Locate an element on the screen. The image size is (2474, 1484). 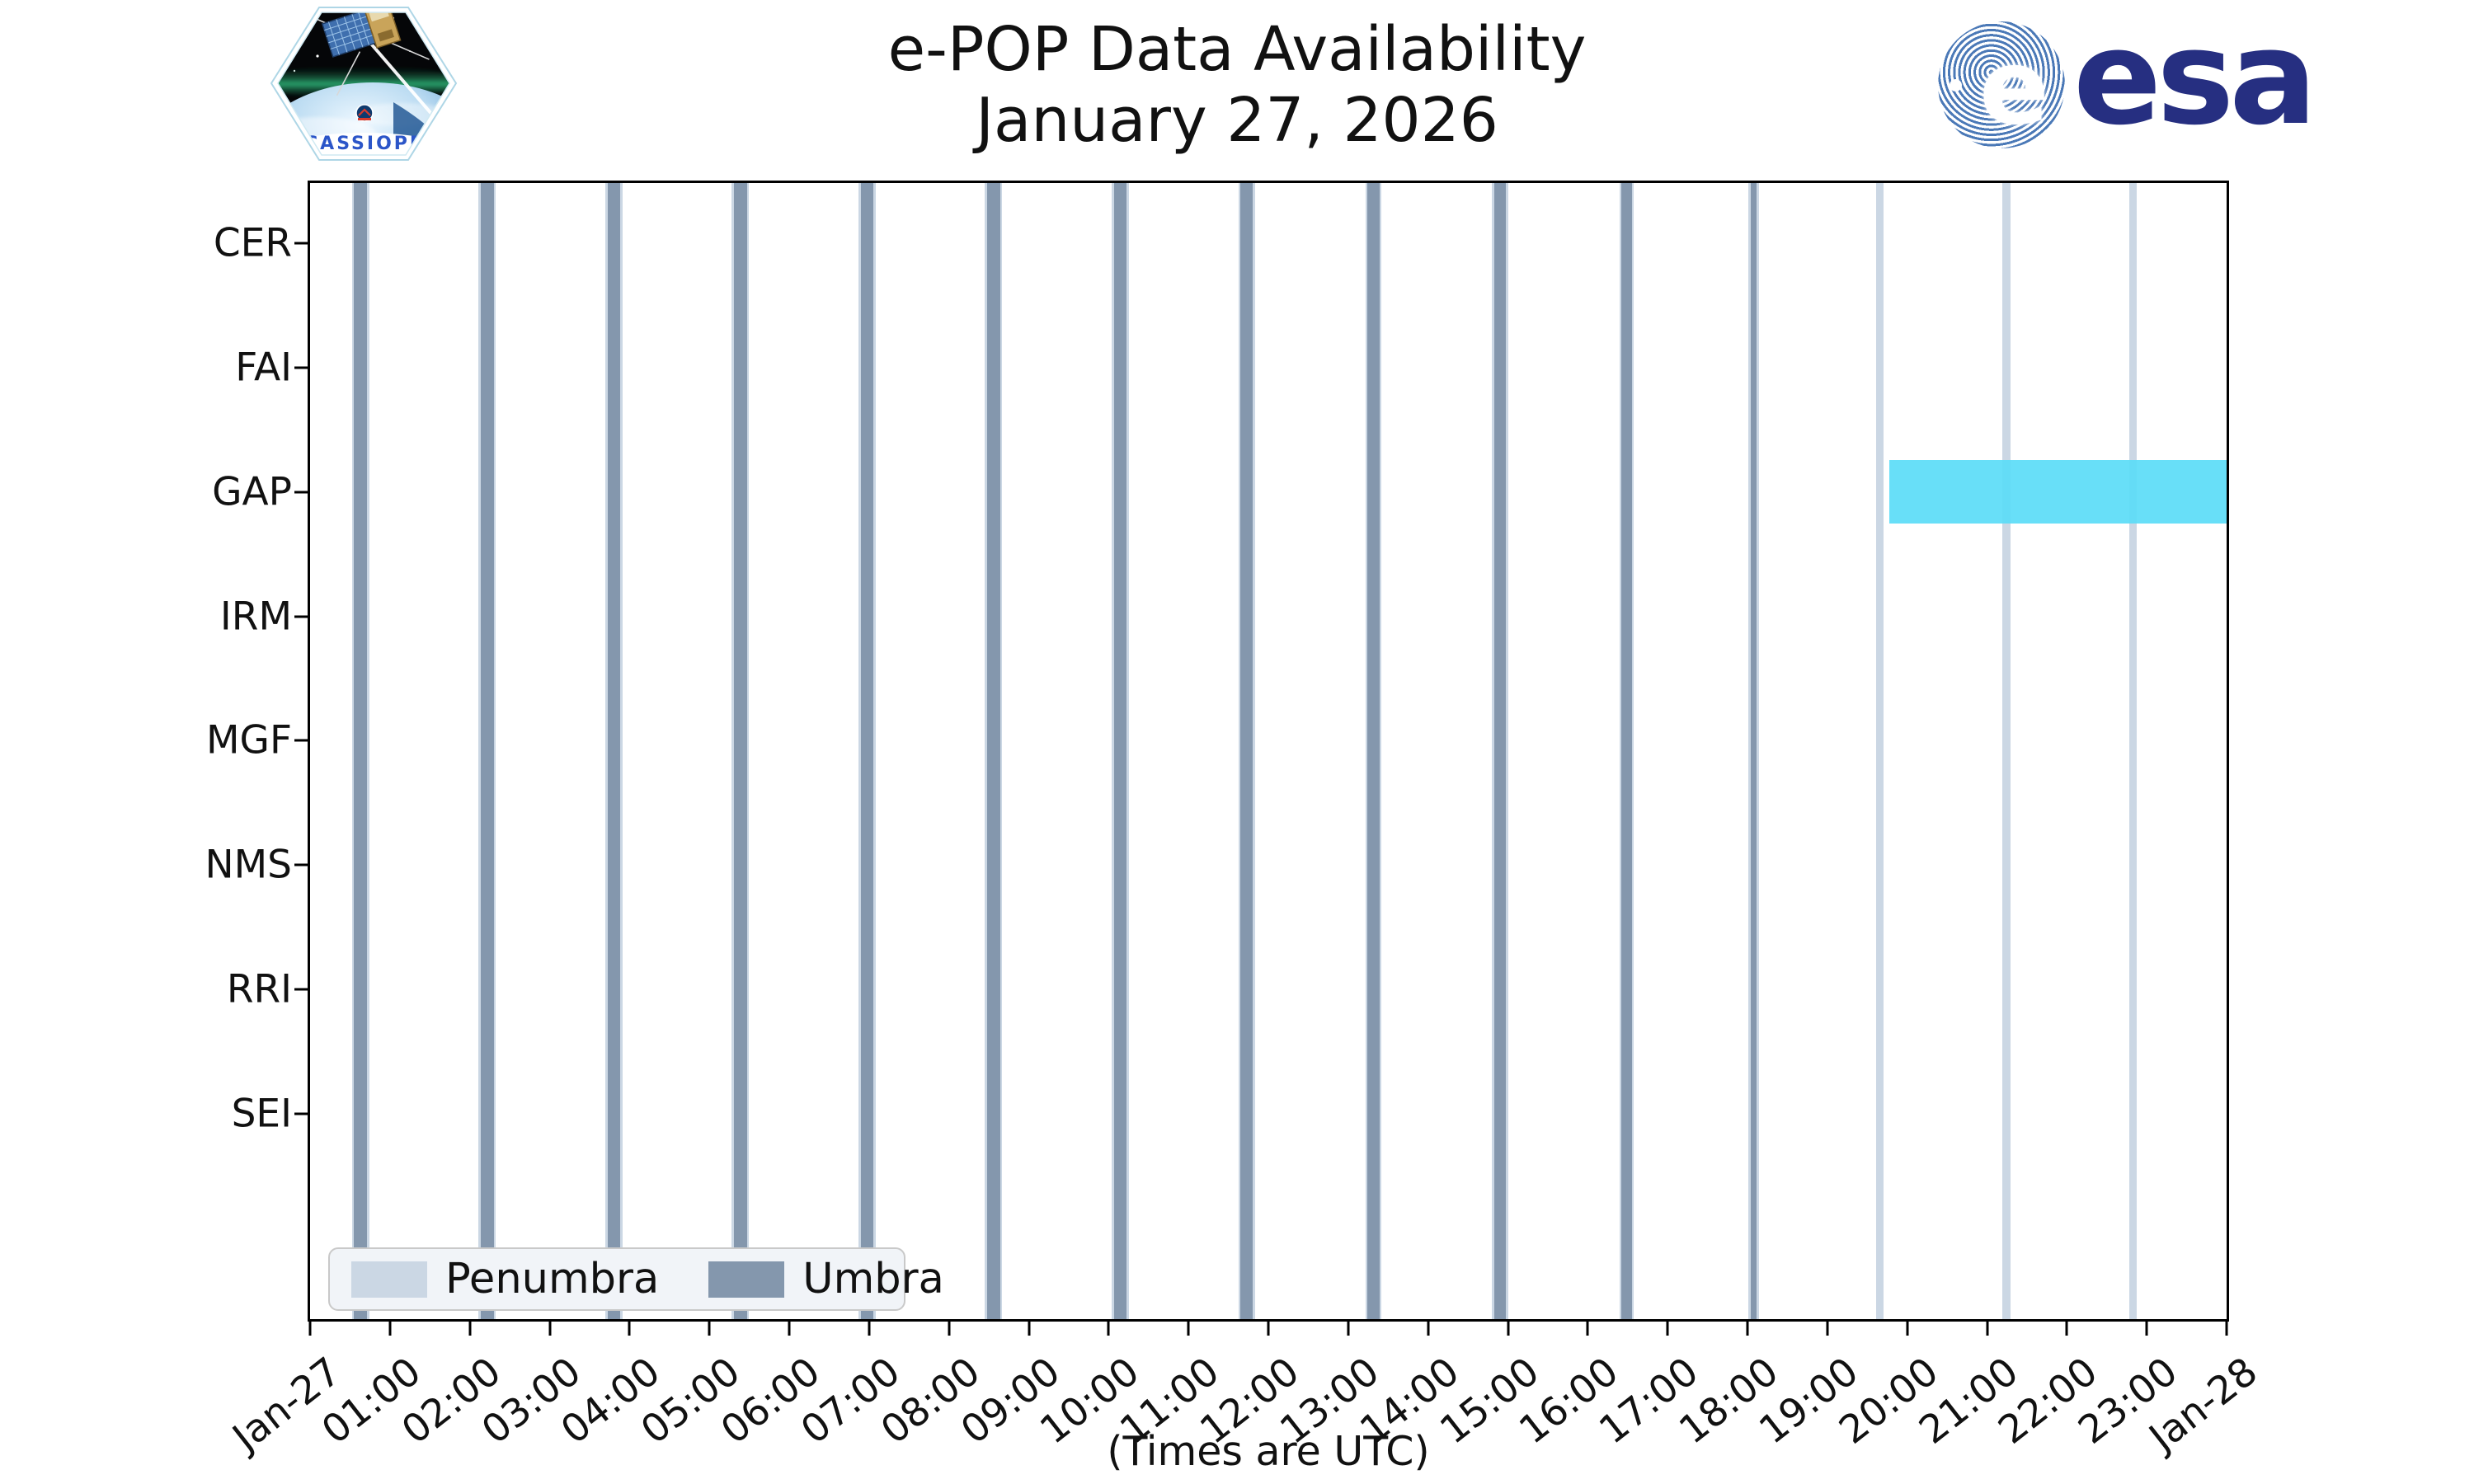
y-axis-label-cer: CER is located at coordinates (252, 243).